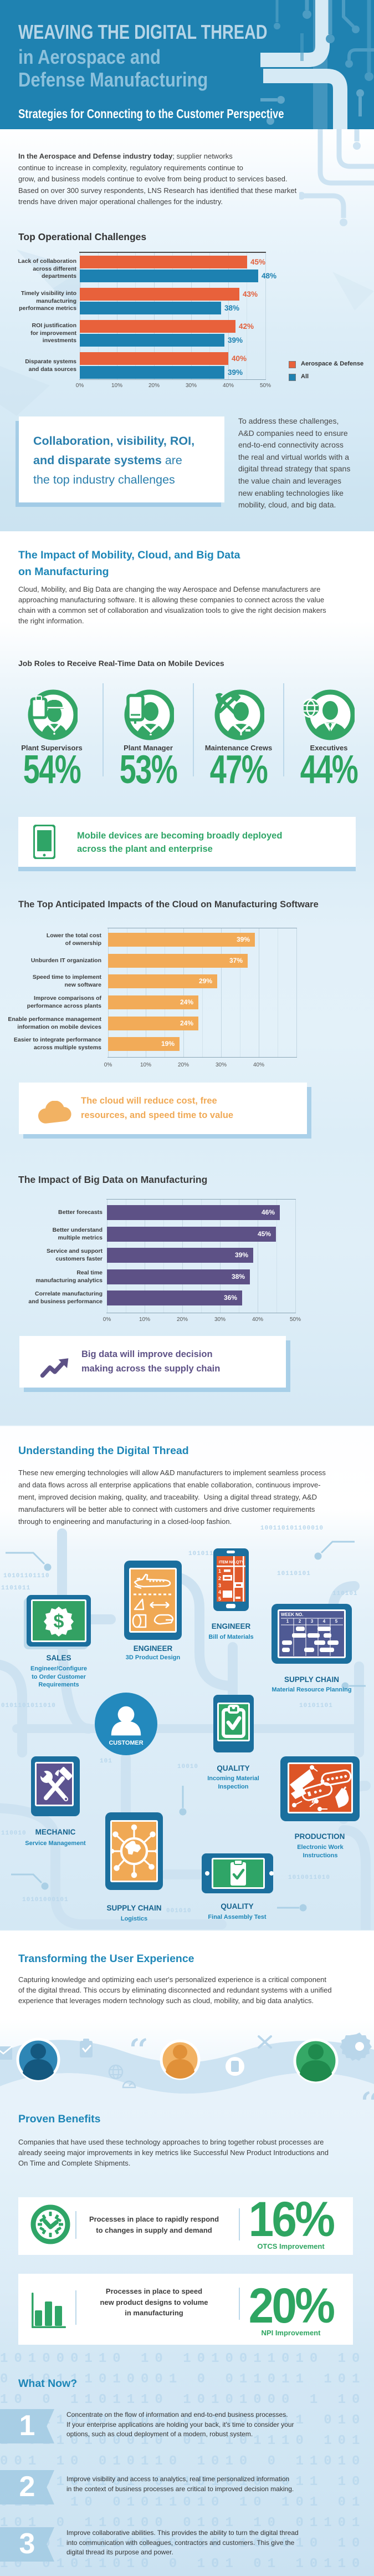 Image resolution: width=374 pixels, height=2576 pixels. What do you see at coordinates (240, 1562) in the screenshot?
I see `svg-text: QTY` at bounding box center [240, 1562].